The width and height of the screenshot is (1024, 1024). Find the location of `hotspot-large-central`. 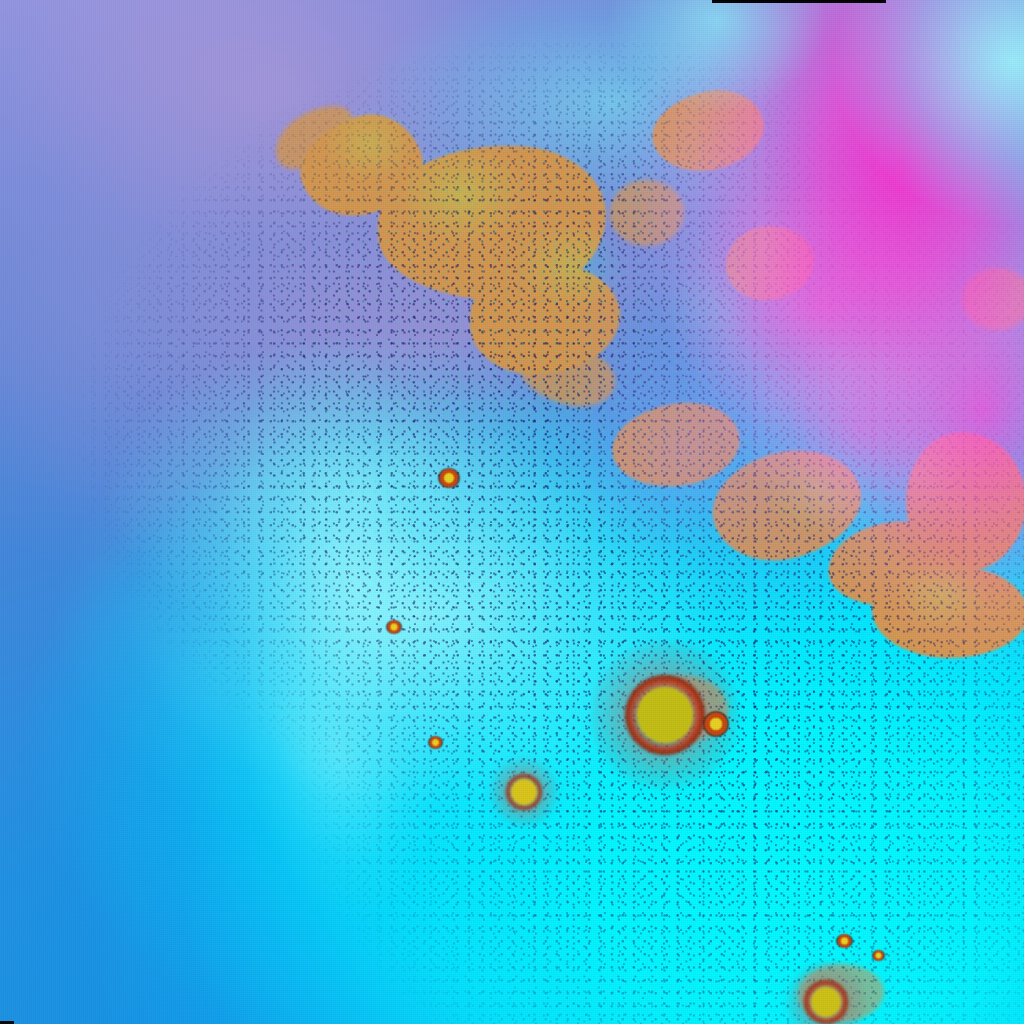

hotspot-large-central is located at coordinates (665, 715).